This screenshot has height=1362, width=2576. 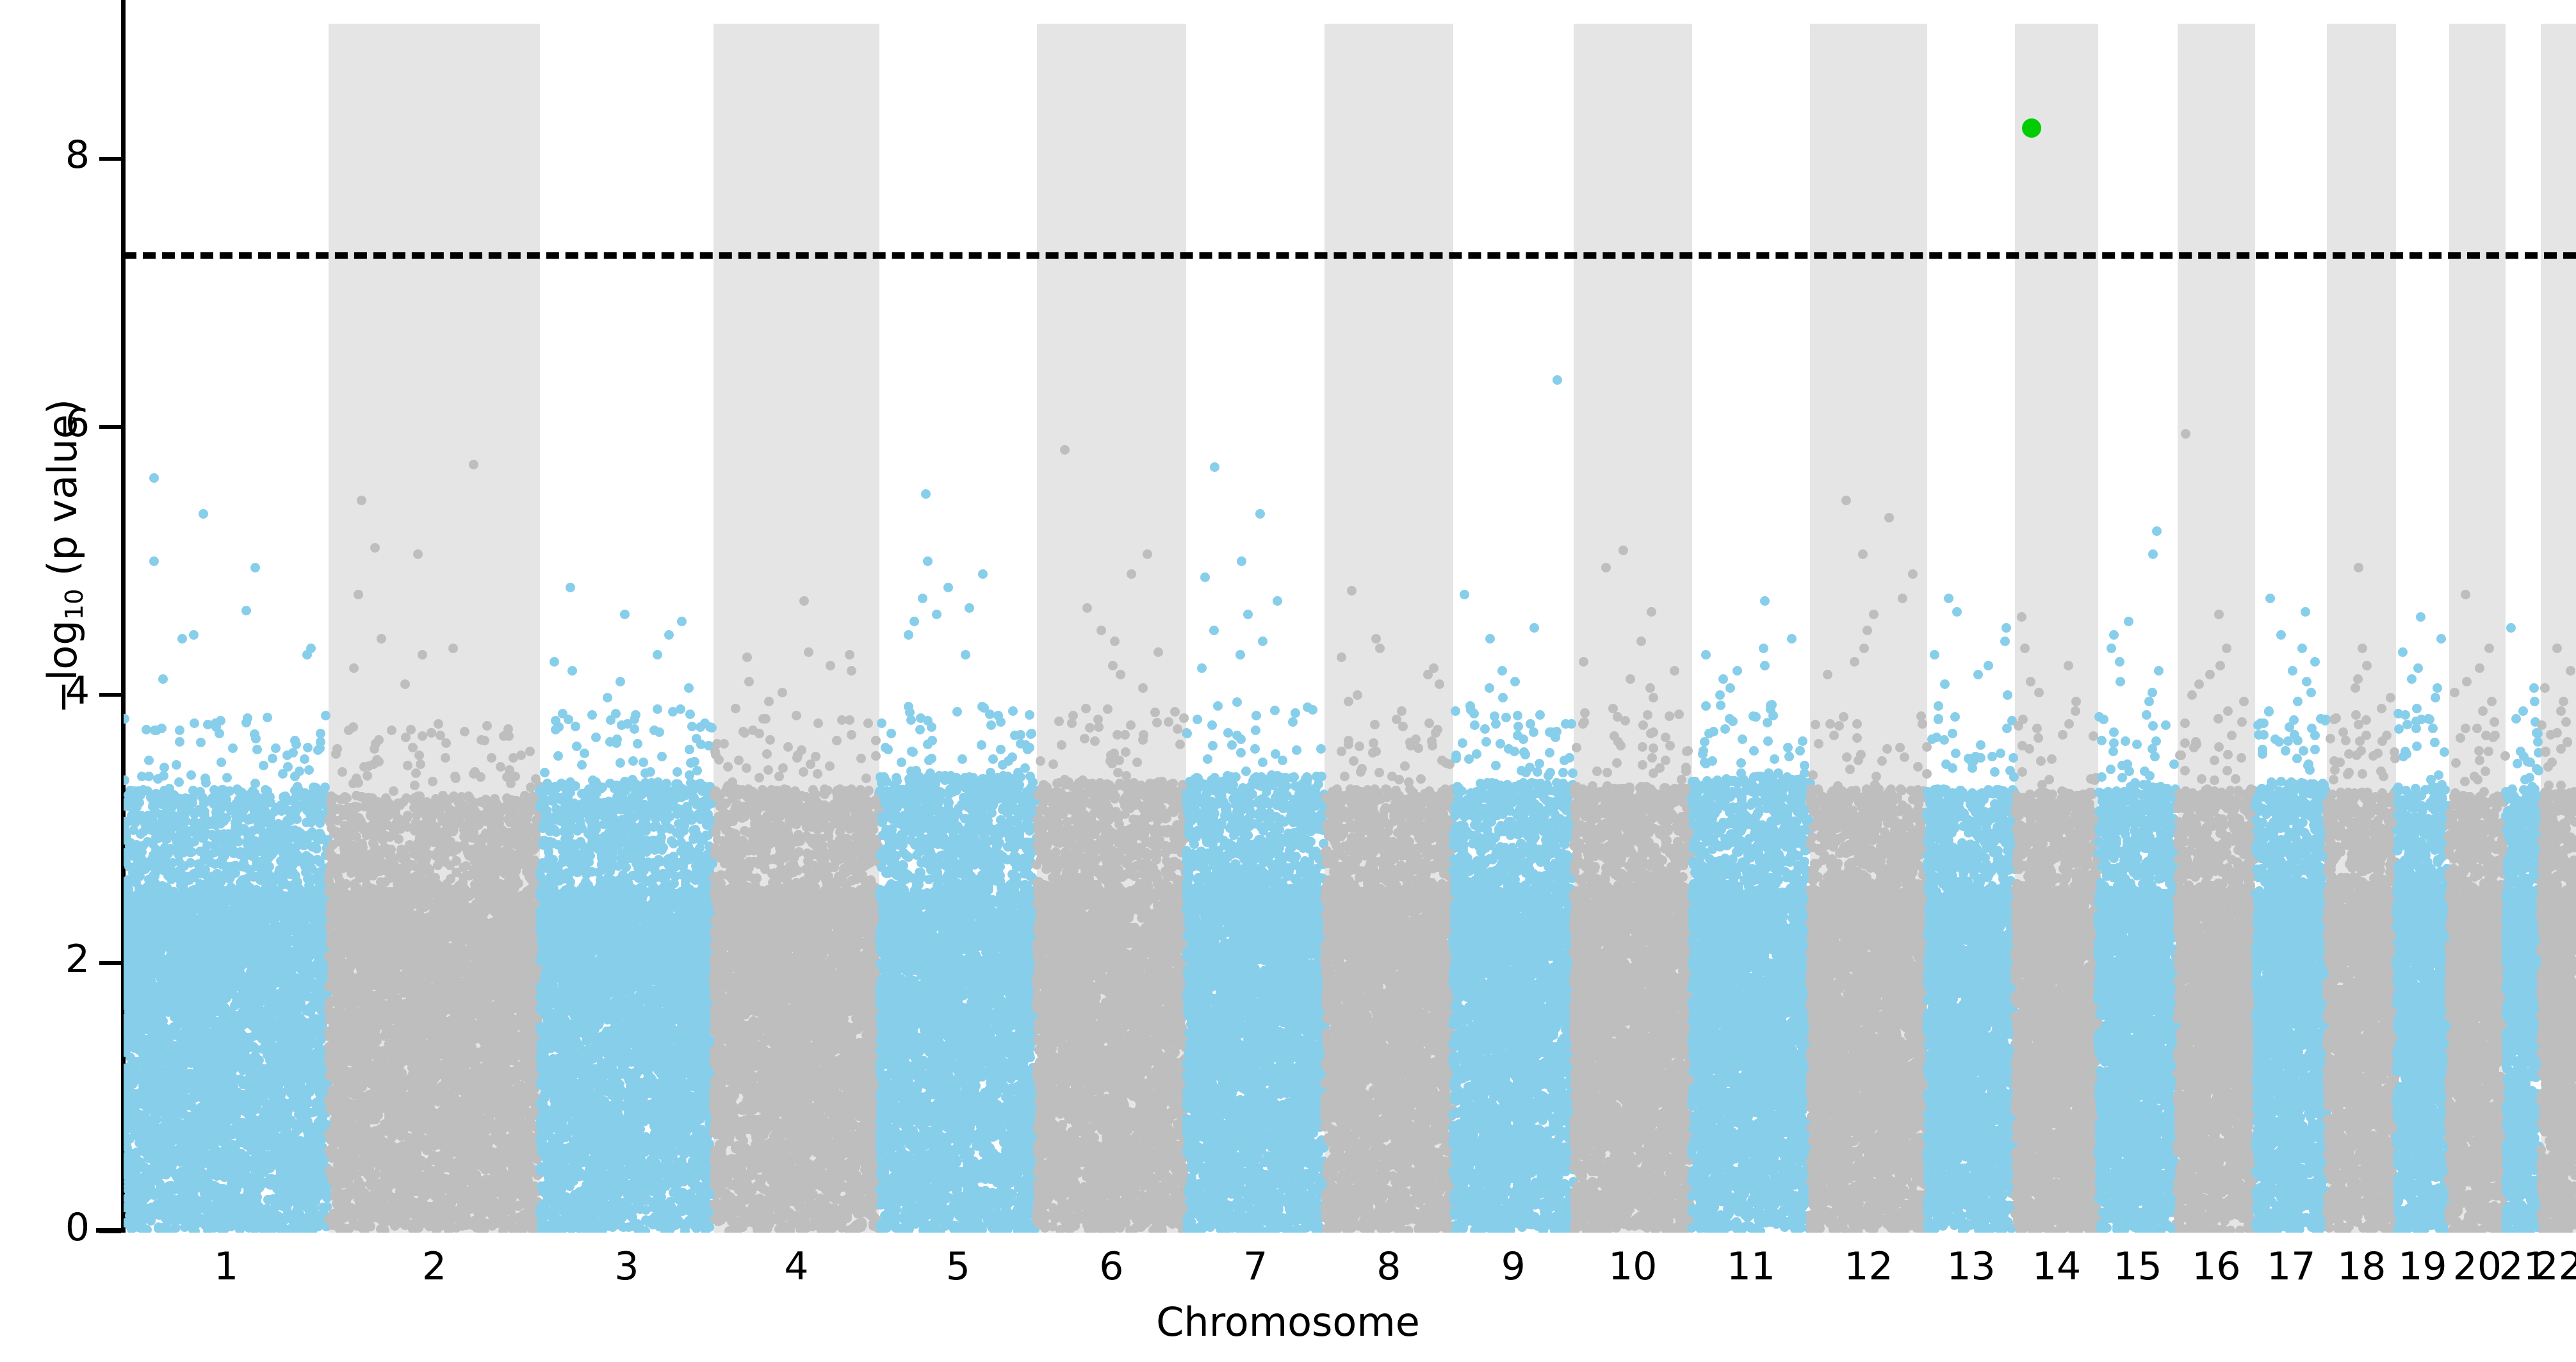 I want to click on x-tick-label-chr2: 2, so click(x=434, y=1266).